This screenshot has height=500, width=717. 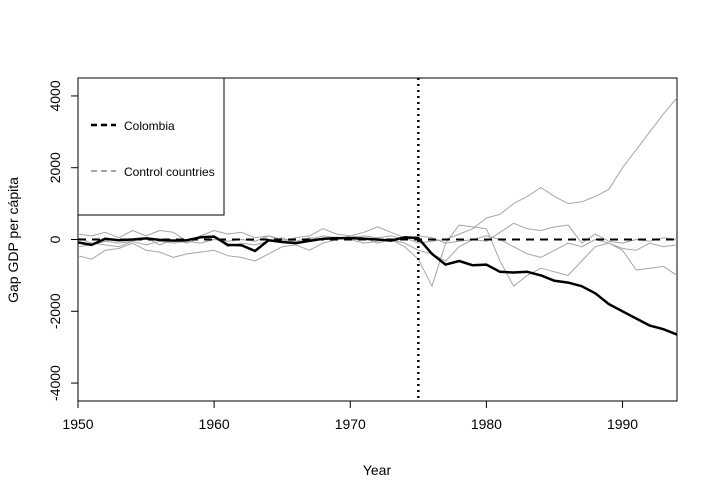 What do you see at coordinates (169, 172) in the screenshot?
I see `legend-label-control: Control countries` at bounding box center [169, 172].